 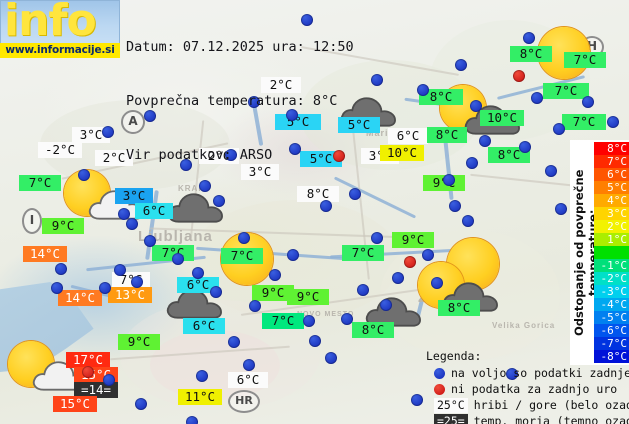 What do you see at coordinates (551, 405) in the screenshot?
I see `legend-item-label: hribi / gore (belo ozadje)` at bounding box center [551, 405].